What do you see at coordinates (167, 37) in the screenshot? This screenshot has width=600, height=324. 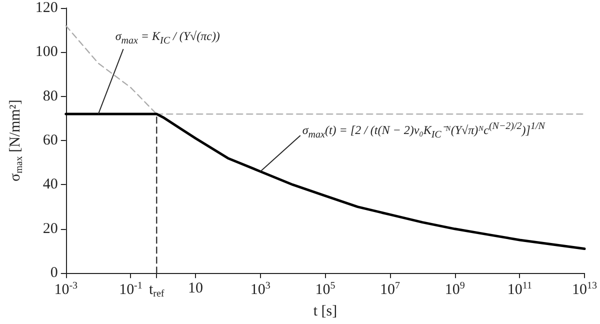 I see `annotation: σ$_{max}$ = K$_{IC}$ / (Y√(πc))` at bounding box center [167, 37].